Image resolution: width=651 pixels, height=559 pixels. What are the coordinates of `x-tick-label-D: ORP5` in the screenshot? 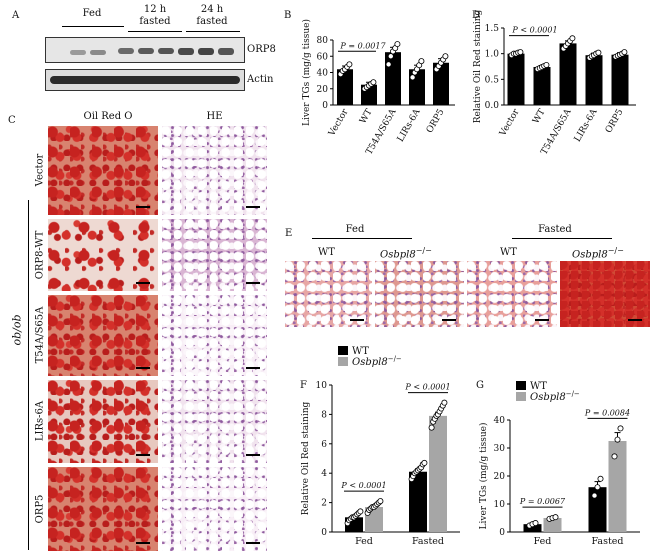 It's located at (615, 121).